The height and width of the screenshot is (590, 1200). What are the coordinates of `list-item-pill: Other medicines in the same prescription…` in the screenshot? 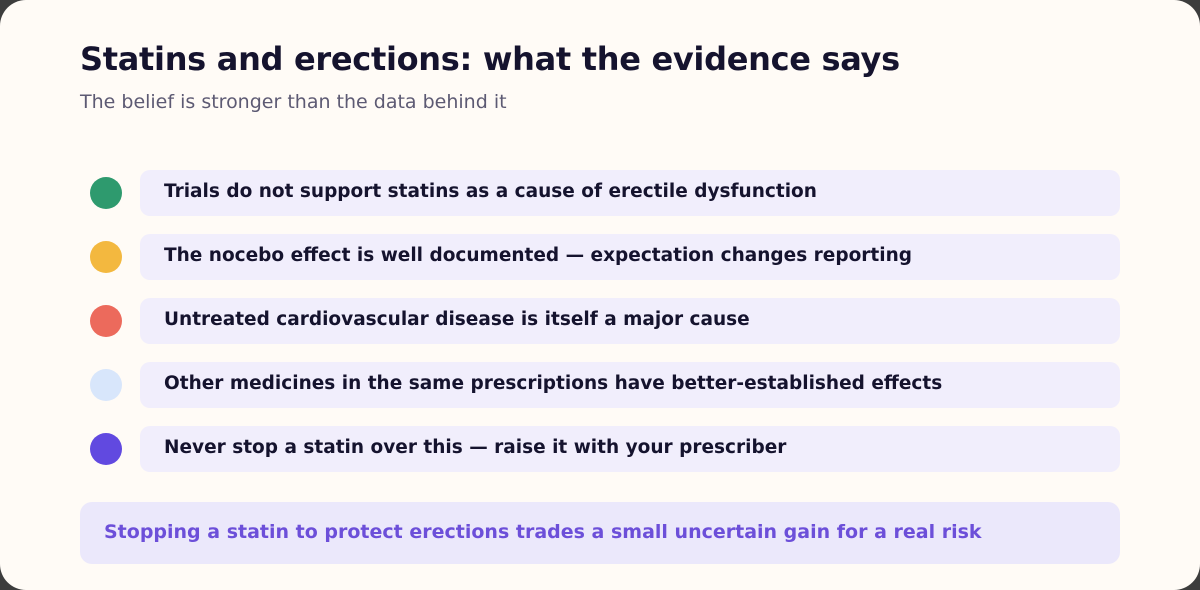 It's located at (630, 385).